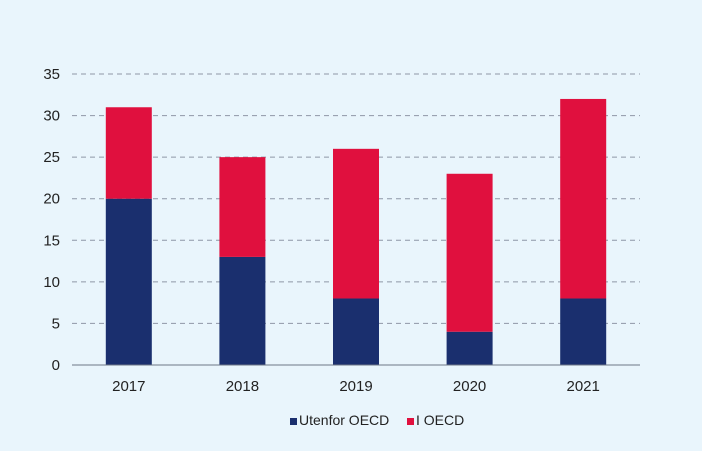  I want to click on x-tick-labels: 2017 2018 2019 2020 2021, so click(356, 386).